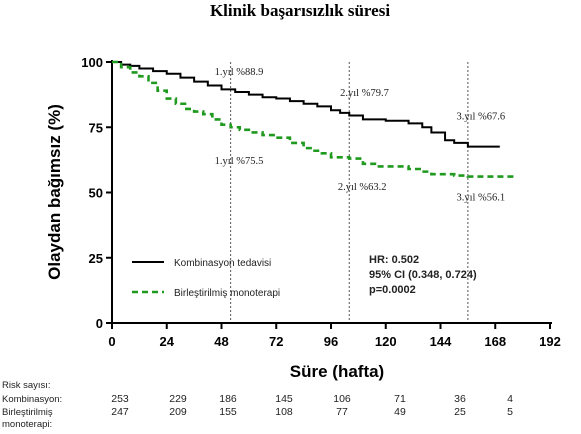  What do you see at coordinates (99, 323) in the screenshot?
I see `y-tick-label: 0` at bounding box center [99, 323].